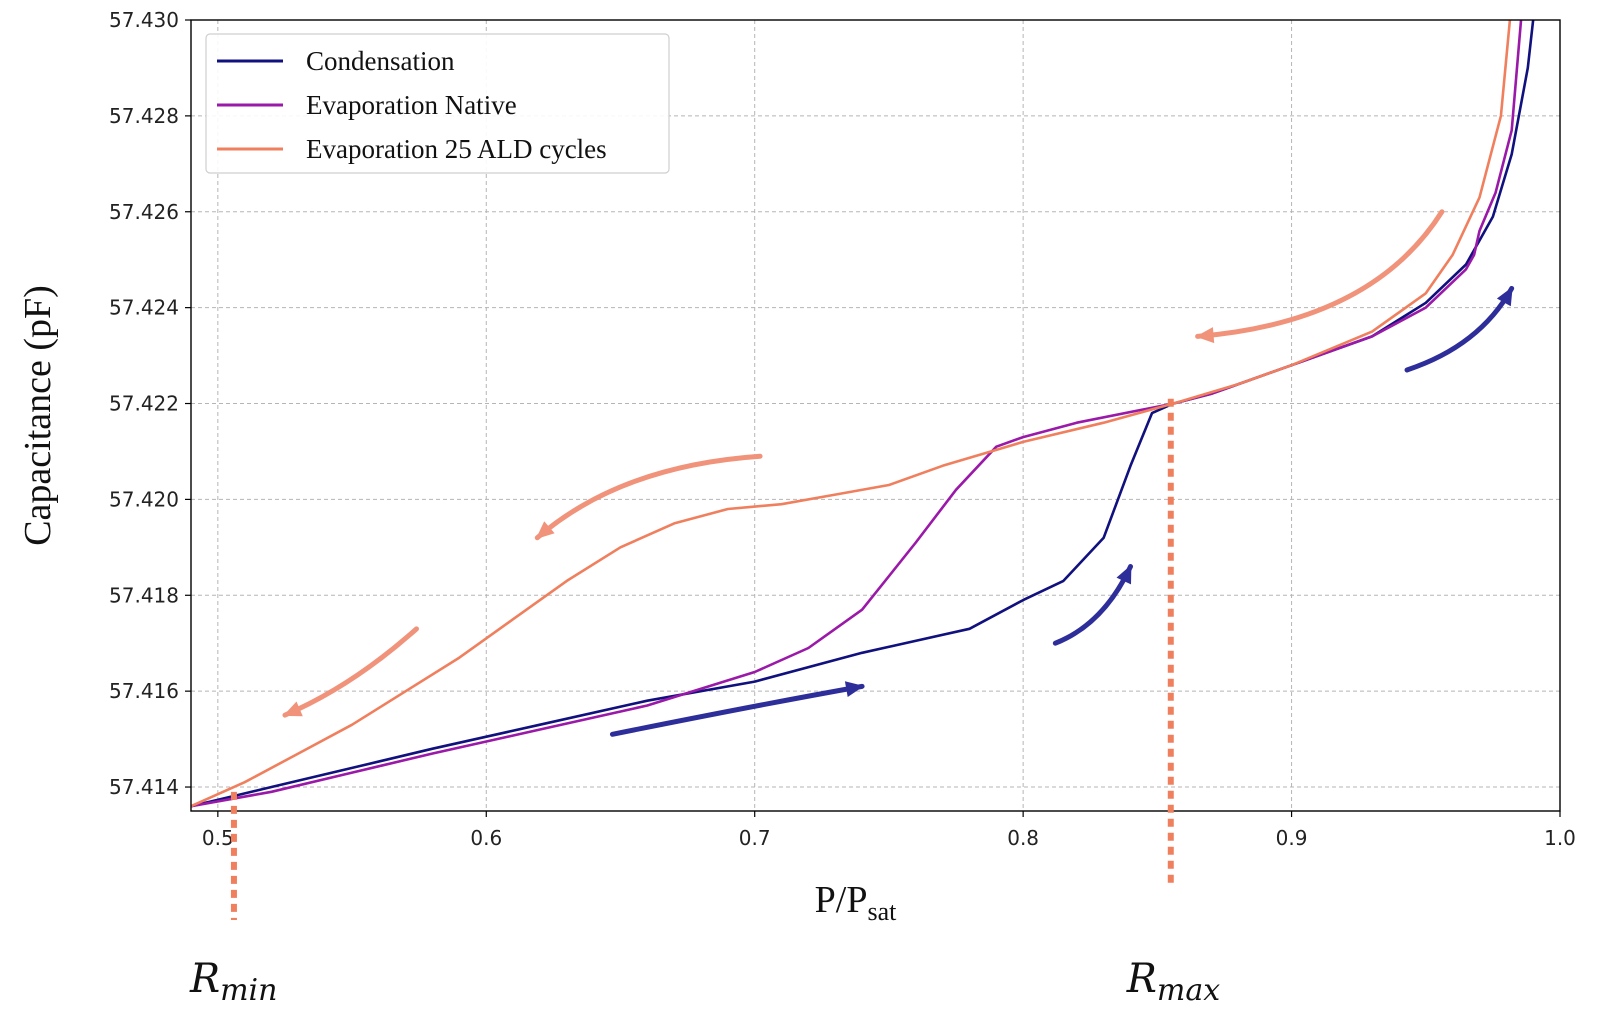 The height and width of the screenshot is (1020, 1611). I want to click on x-tick-label: 0.6, so click(486, 838).